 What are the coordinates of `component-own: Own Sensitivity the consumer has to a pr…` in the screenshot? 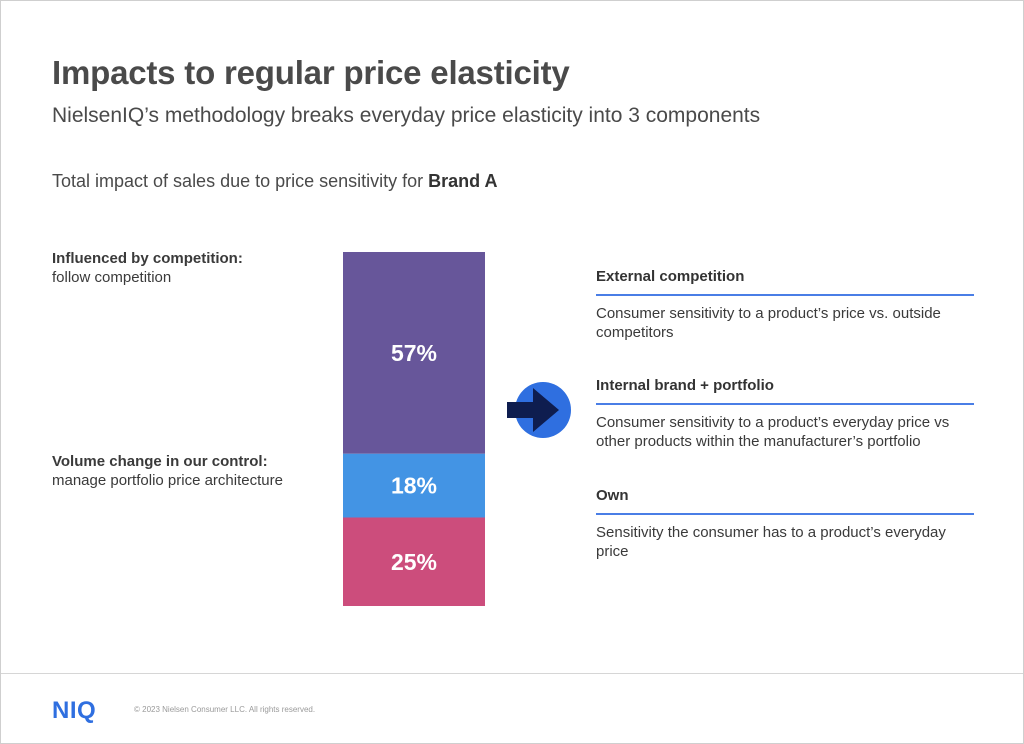 It's located at (785, 524).